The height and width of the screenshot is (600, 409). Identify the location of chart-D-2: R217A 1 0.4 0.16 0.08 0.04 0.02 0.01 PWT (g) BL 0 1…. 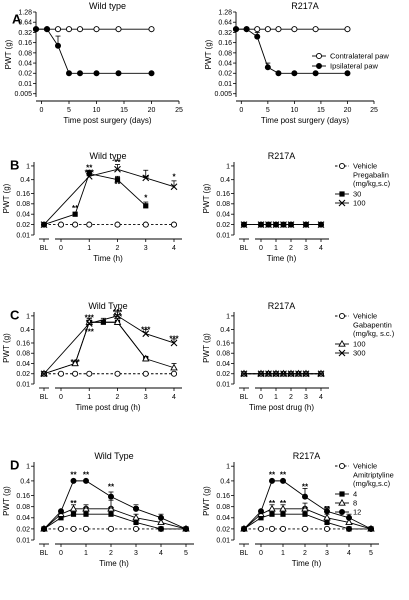
(298, 509).